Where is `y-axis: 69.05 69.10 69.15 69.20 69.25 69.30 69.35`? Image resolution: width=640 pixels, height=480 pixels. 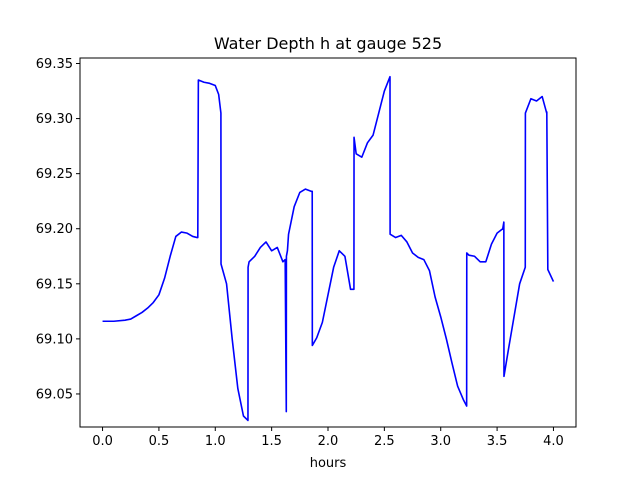
y-axis: 69.05 69.10 69.15 69.20 69.25 69.30 69.35 is located at coordinates (58, 229).